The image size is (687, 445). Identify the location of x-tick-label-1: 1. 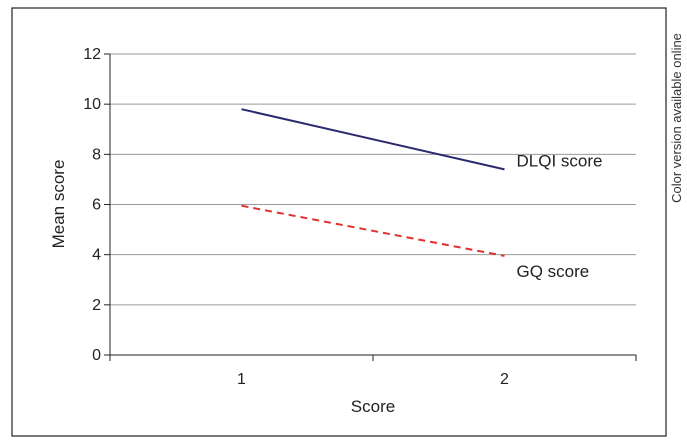
(241, 379).